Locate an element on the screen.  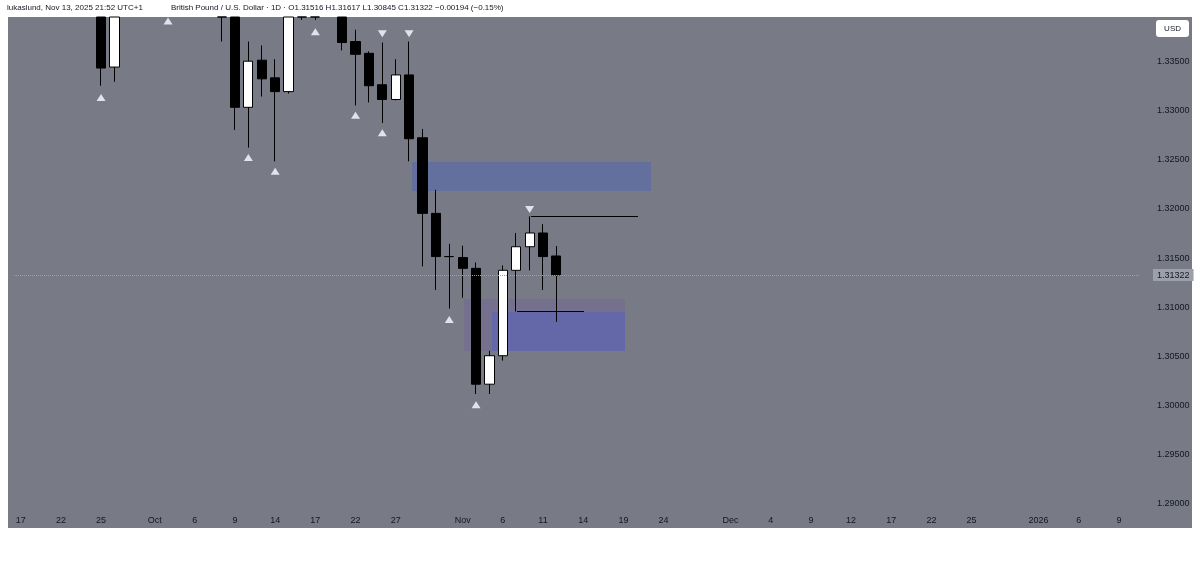
y-axis-title: USD is located at coordinates (1172, 28).